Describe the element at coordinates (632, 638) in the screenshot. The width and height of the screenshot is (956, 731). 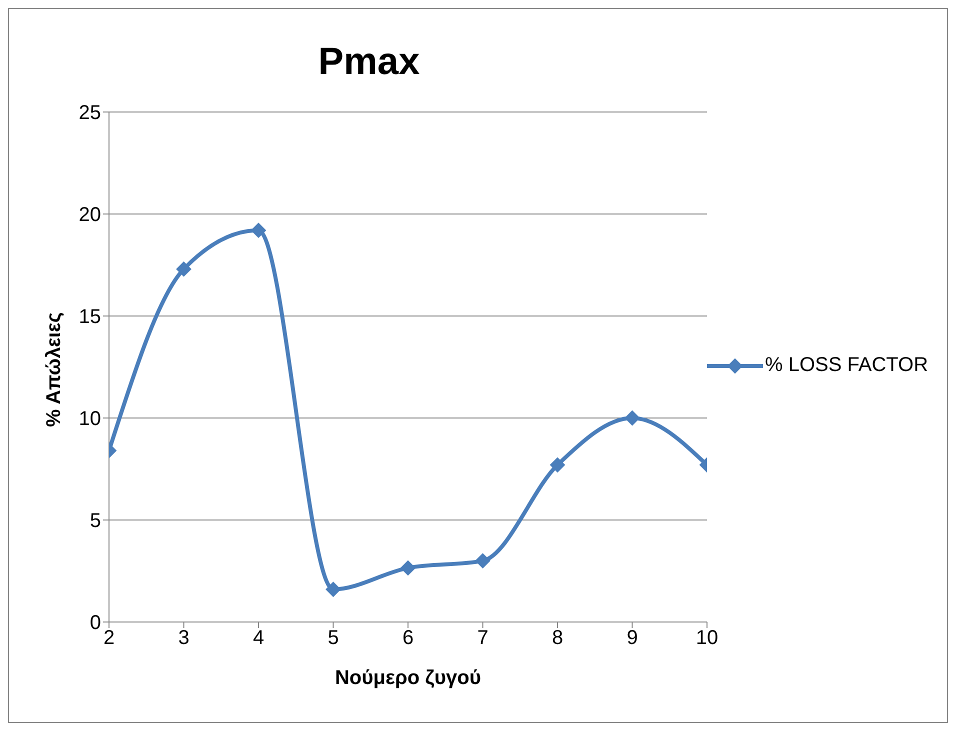
I see `x-tick-label: 9` at that location.